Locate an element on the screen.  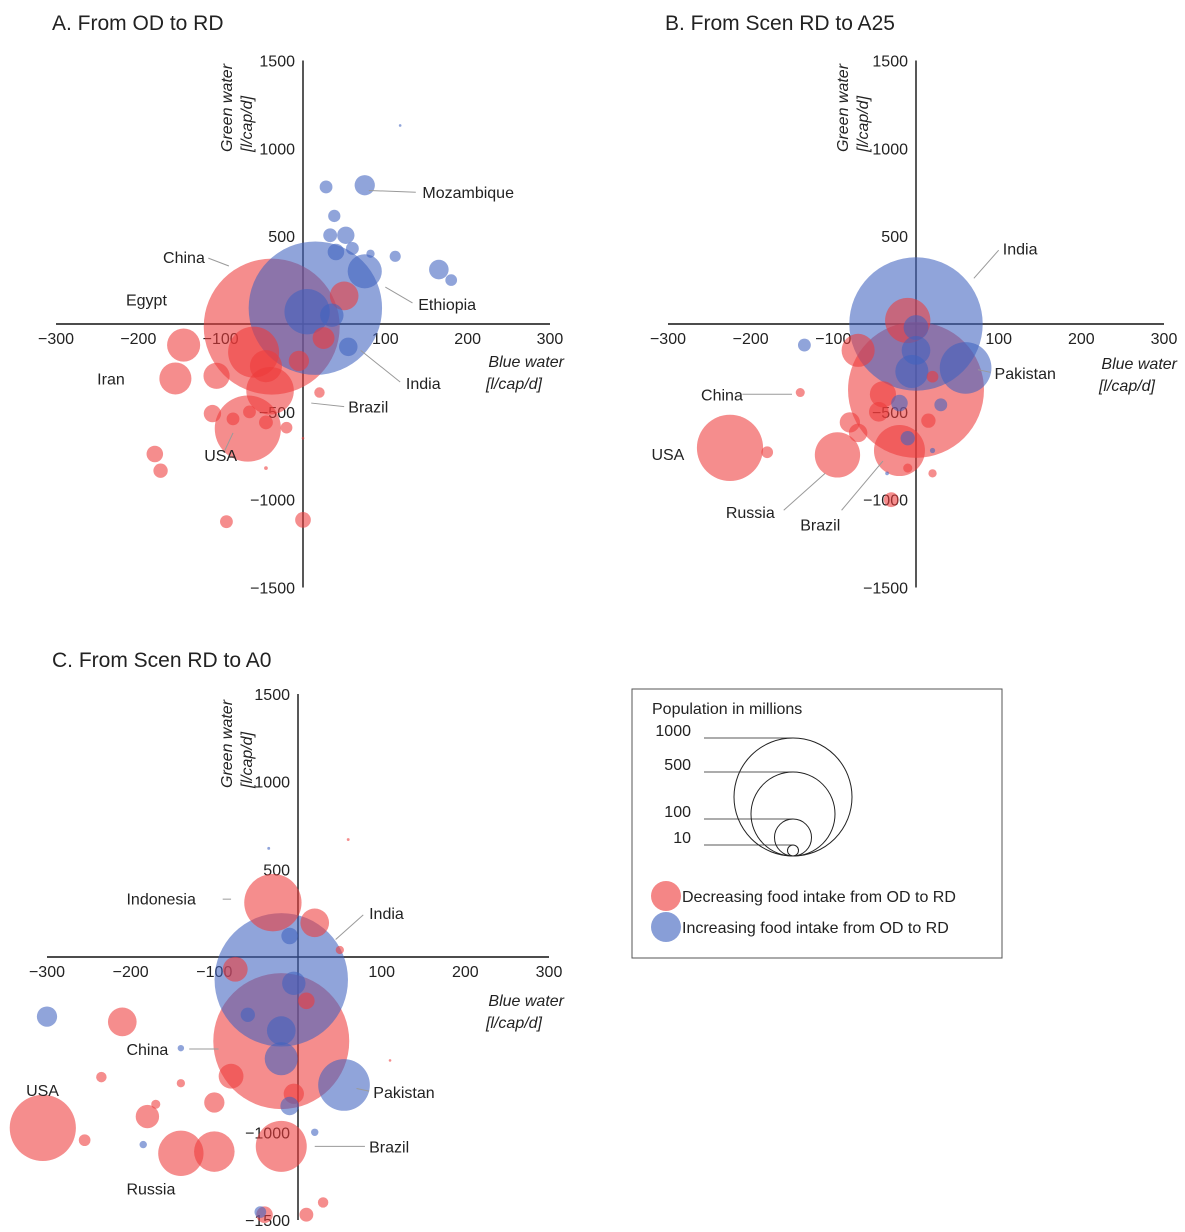
x-tick-label: −200 is located at coordinates (131, 972).